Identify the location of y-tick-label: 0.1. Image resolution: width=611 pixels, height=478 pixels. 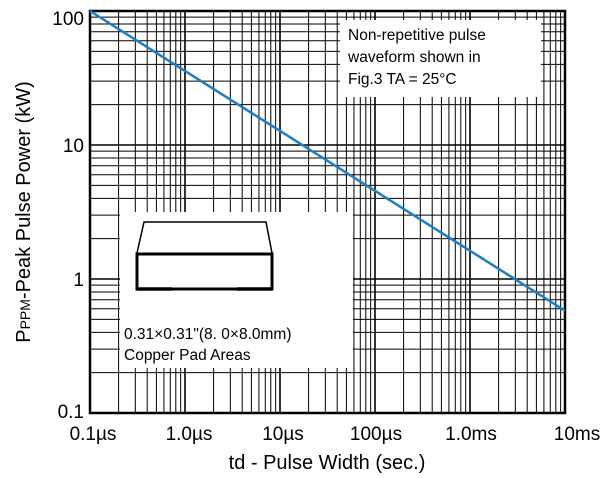
(71, 412).